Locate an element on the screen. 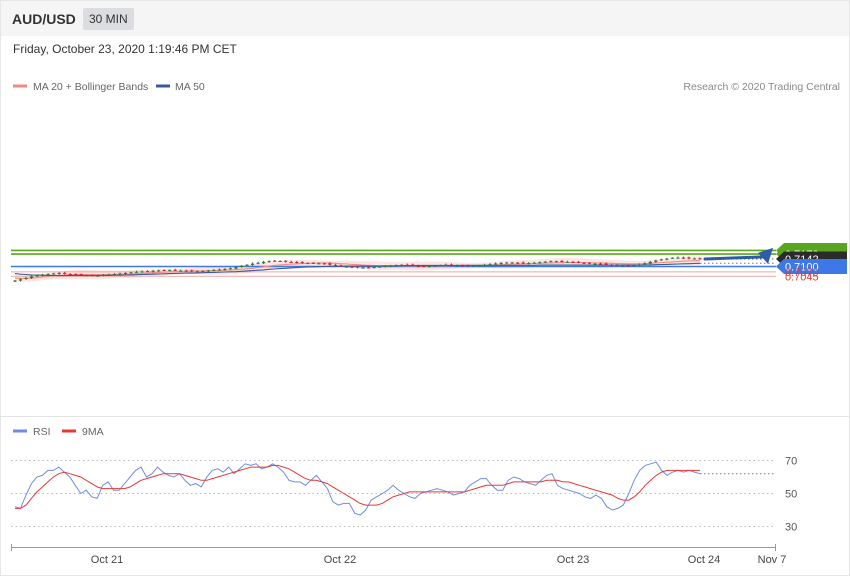 Image resolution: width=850 pixels, height=576 pixels. rsi-ma-legend-label: 9MA is located at coordinates (93, 432).